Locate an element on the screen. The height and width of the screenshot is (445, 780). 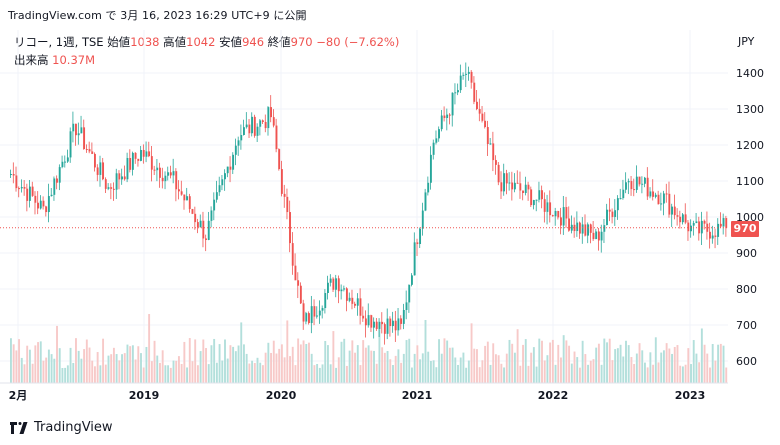
change-value: −80 (−7.62%) is located at coordinates (358, 42).